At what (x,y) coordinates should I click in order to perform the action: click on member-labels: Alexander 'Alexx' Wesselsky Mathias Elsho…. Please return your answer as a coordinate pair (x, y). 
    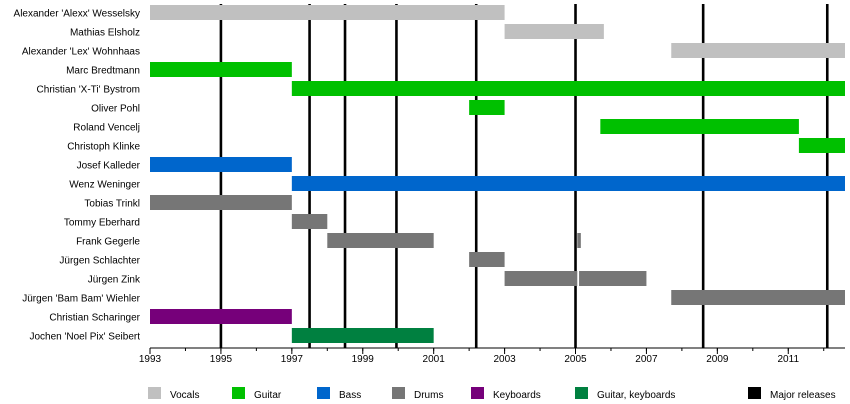
    Looking at the image, I should click on (77, 176).